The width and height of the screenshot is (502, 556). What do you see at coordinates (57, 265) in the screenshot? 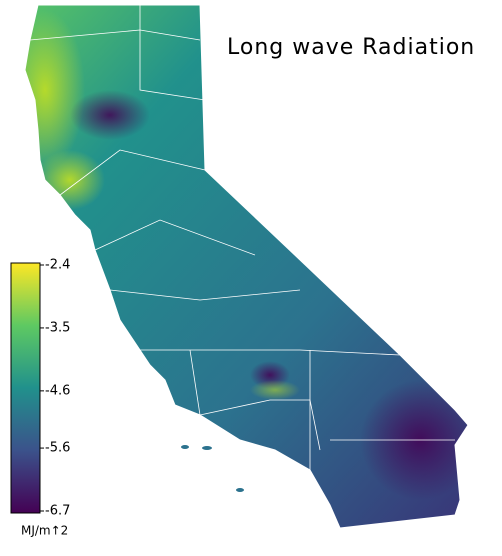
I see `colorbar-tick-label: -2.4` at bounding box center [57, 265].